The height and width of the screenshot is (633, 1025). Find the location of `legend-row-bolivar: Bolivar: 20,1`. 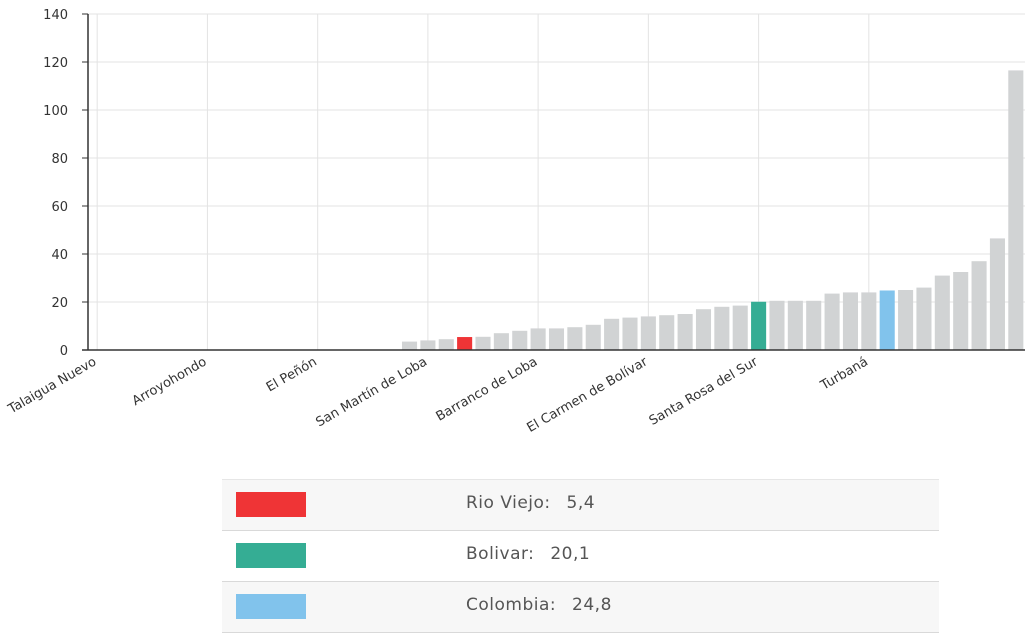

legend-row-bolivar: Bolivar: 20,1 is located at coordinates (580, 556).